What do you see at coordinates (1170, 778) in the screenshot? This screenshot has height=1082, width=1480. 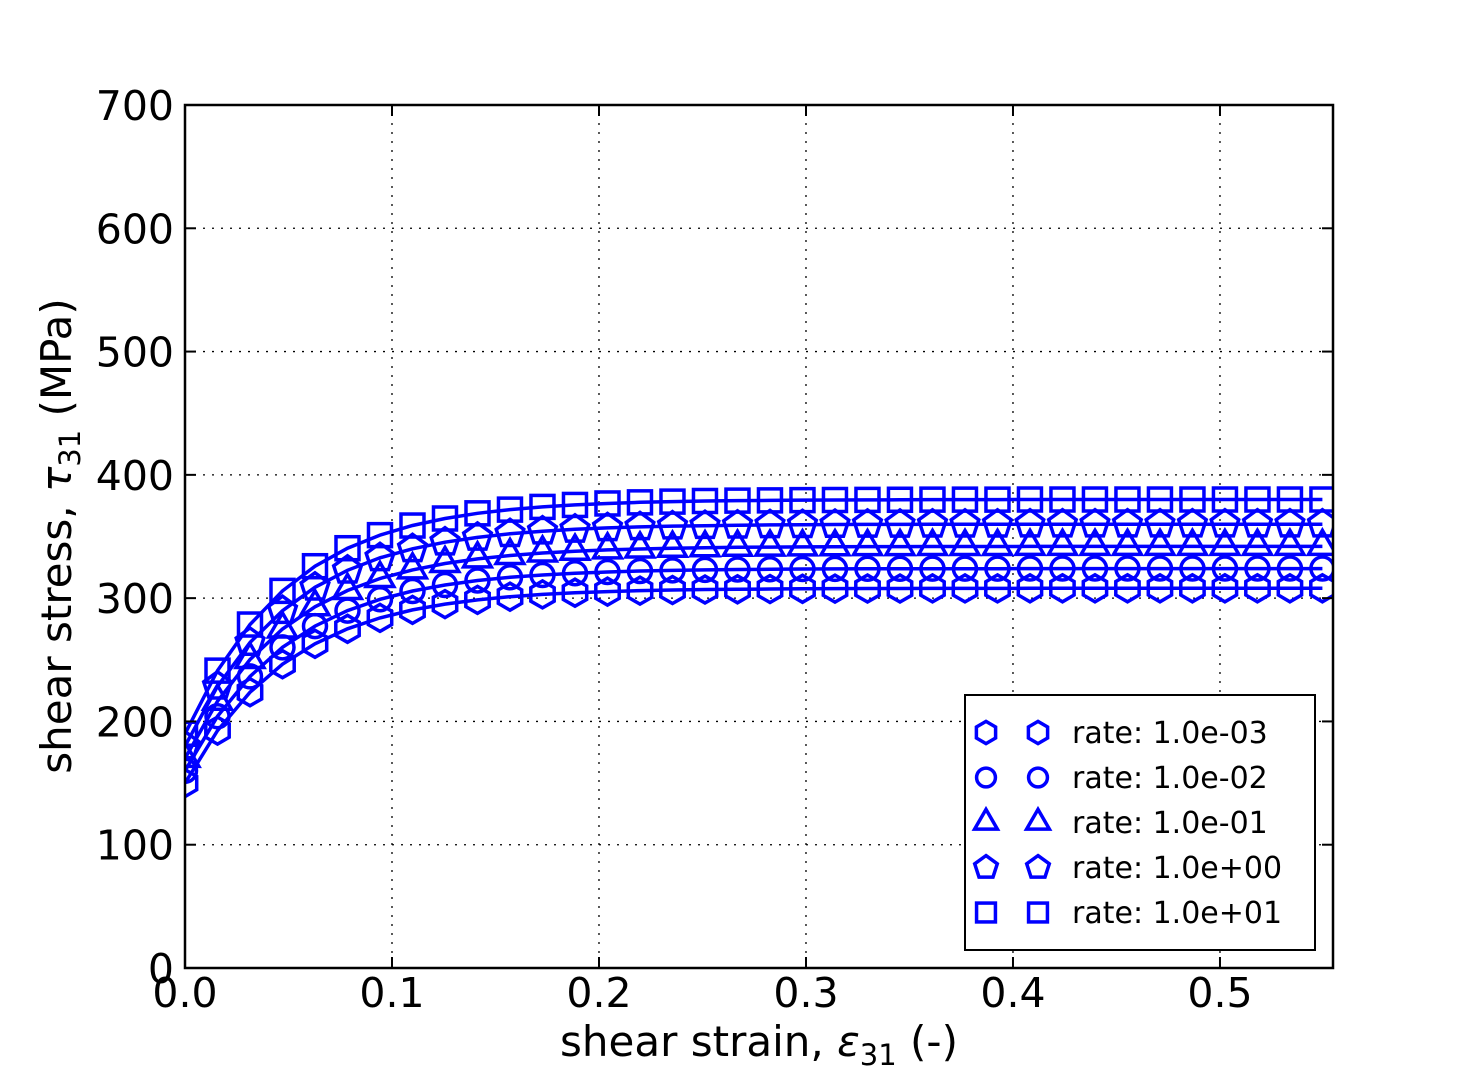 I see `legend-label: rate: 1.0e-02` at bounding box center [1170, 778].